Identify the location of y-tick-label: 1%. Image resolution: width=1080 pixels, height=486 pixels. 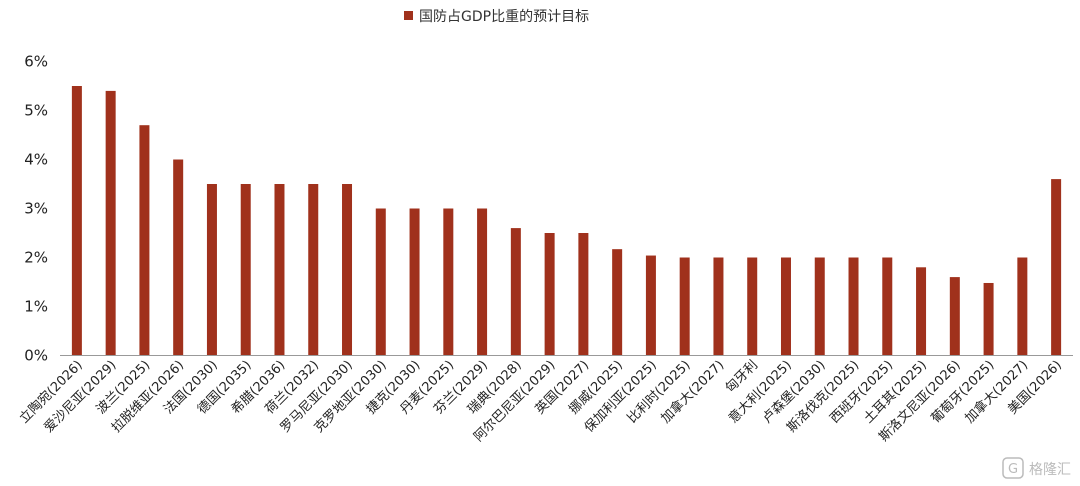
(36, 307).